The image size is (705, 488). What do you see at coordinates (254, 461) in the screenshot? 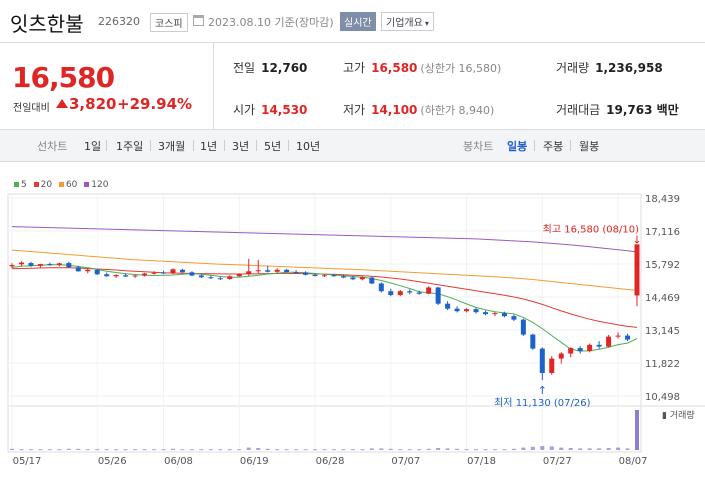
I see `x-tick-label: 06/19` at bounding box center [254, 461].